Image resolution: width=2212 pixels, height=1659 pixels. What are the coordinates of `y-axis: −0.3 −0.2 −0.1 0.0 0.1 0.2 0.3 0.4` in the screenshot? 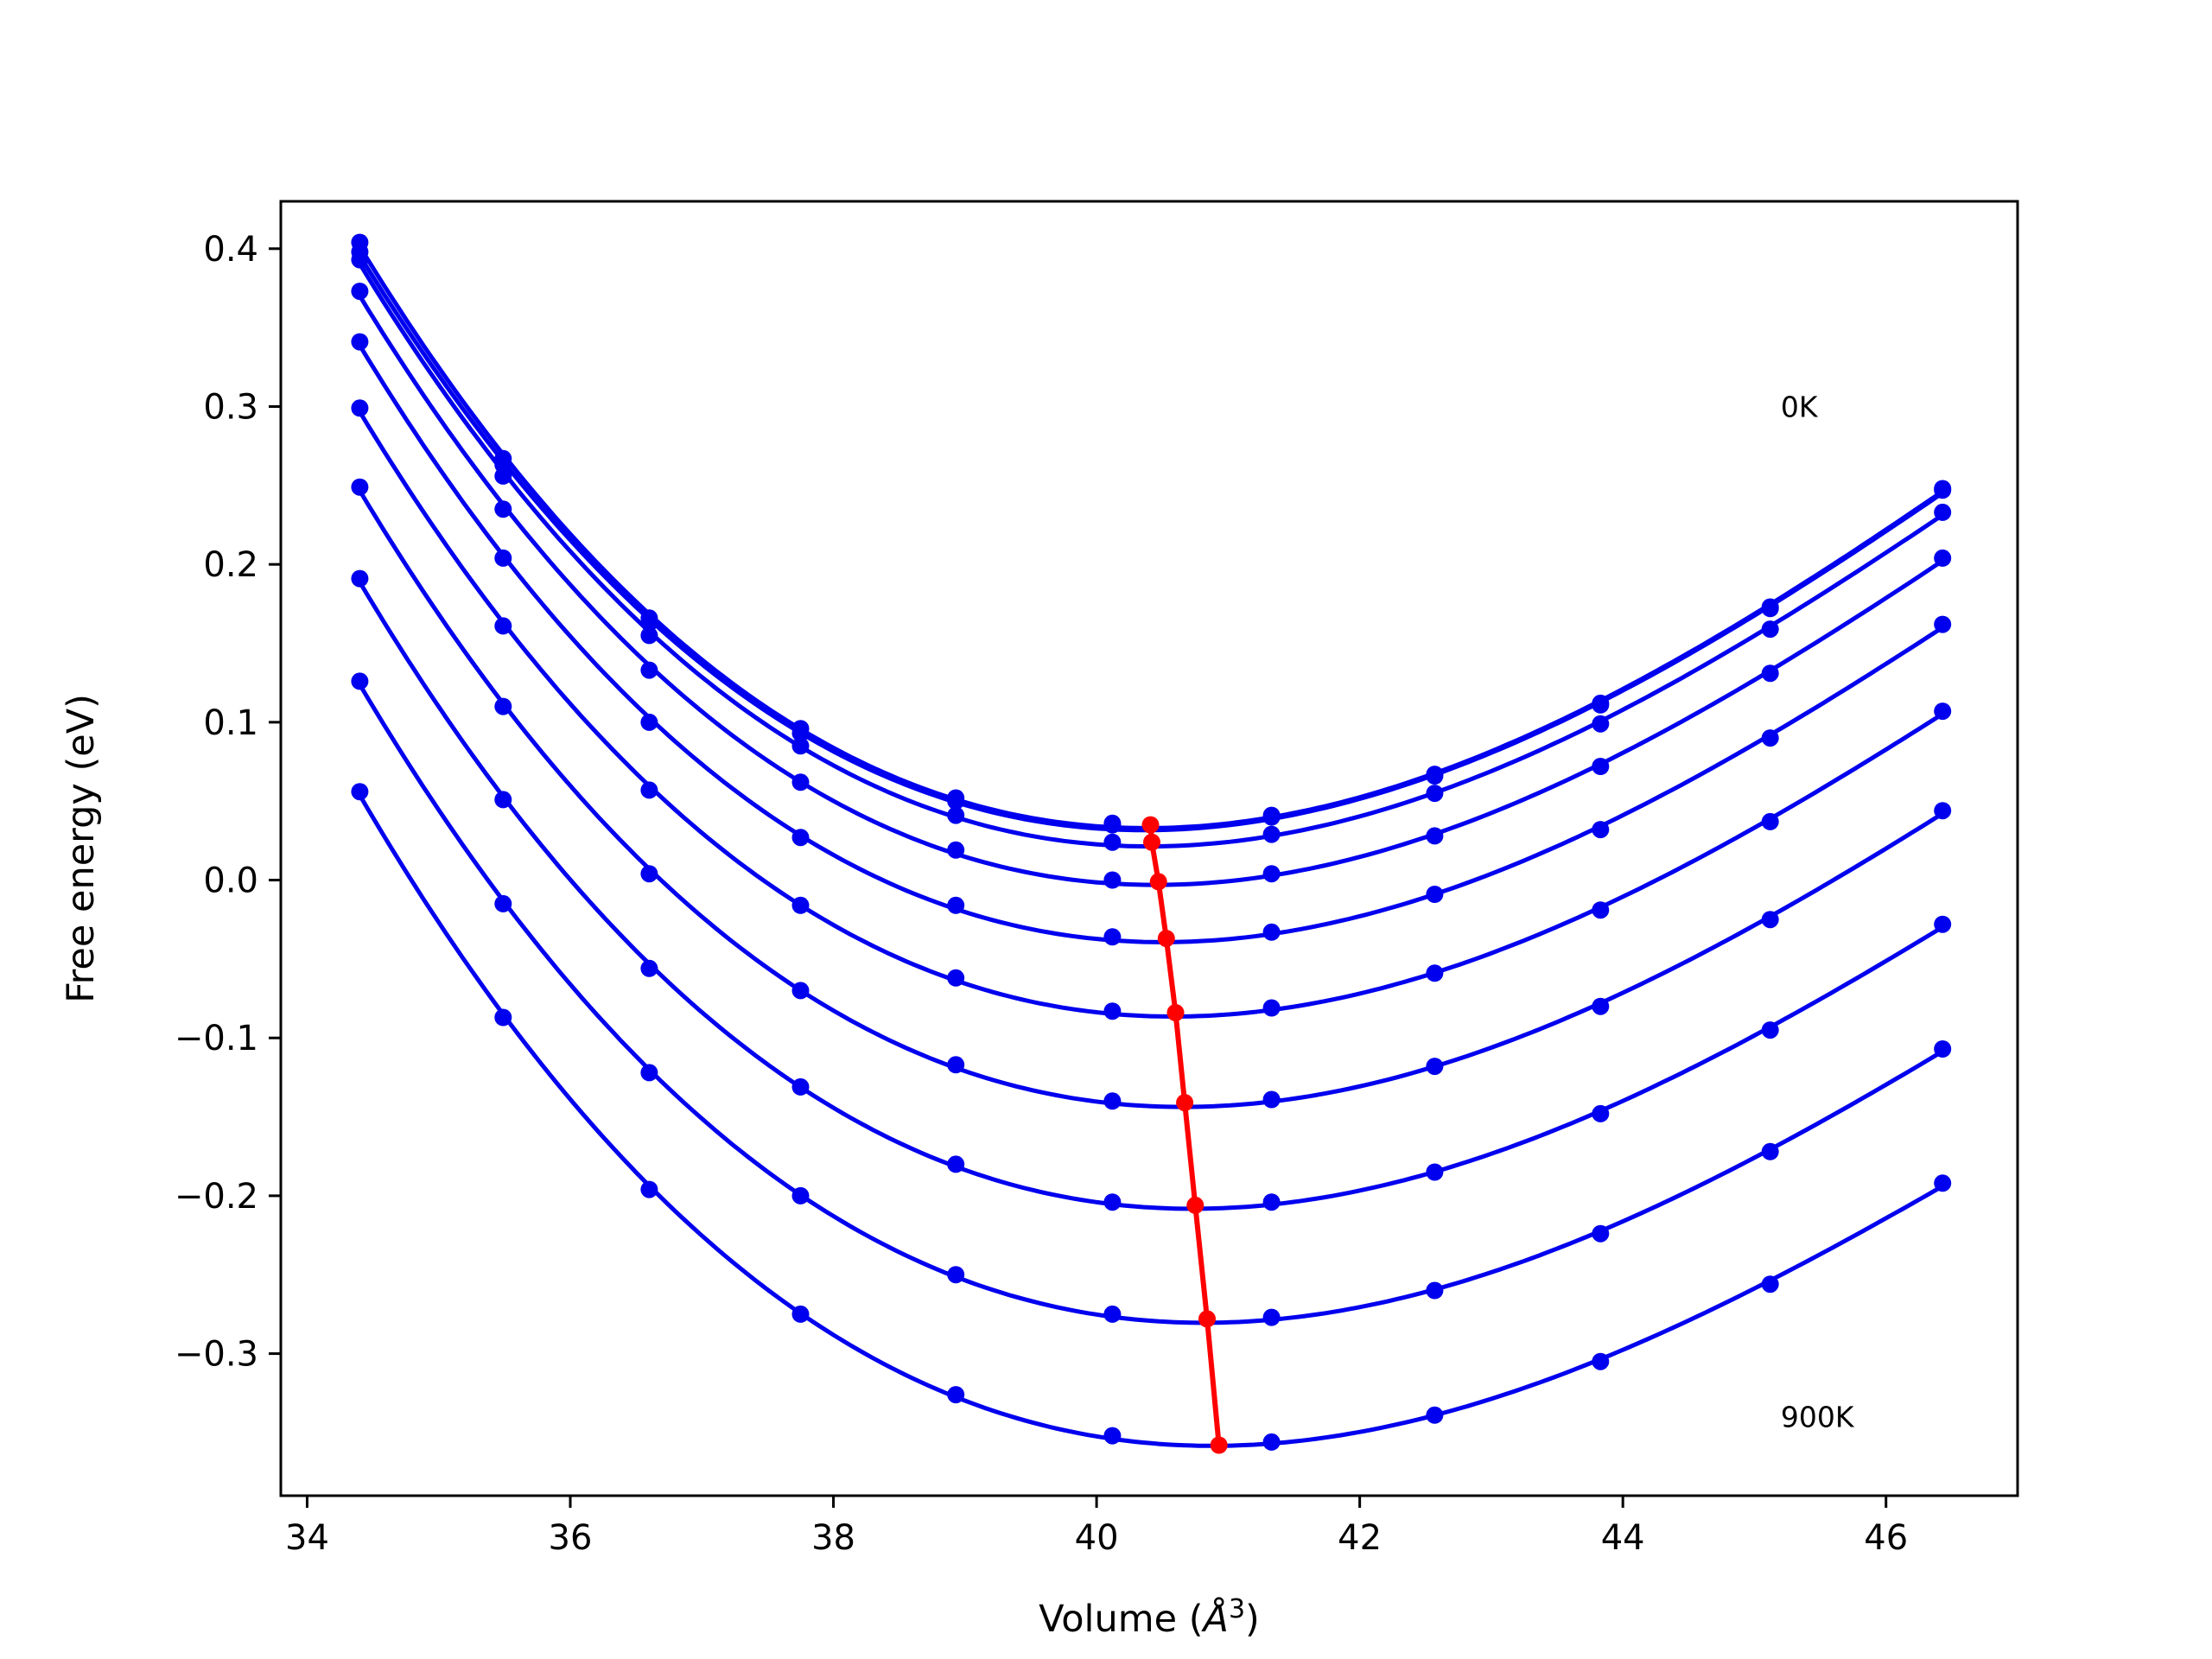 It's located at (228, 802).